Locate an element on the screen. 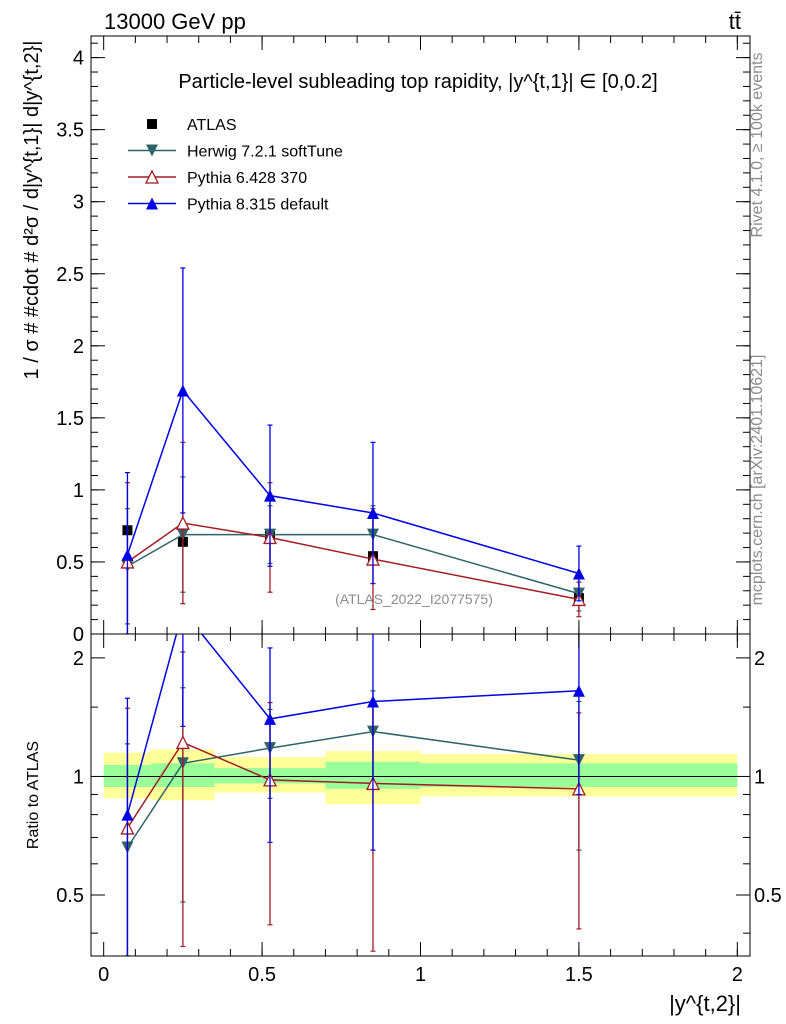 The width and height of the screenshot is (786, 1024). legend-pythia-6-428-370: Pythia 6.428 370 is located at coordinates (217, 178).